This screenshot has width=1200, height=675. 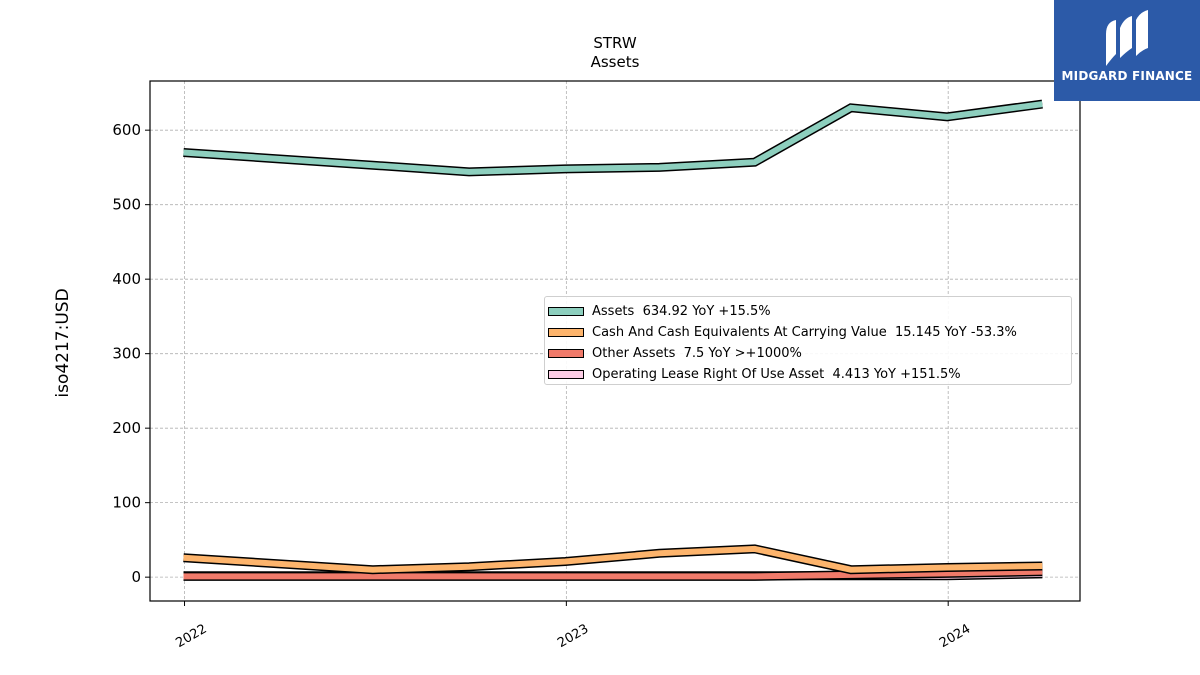 I want to click on y-tick-label: 400, so click(x=126, y=279).